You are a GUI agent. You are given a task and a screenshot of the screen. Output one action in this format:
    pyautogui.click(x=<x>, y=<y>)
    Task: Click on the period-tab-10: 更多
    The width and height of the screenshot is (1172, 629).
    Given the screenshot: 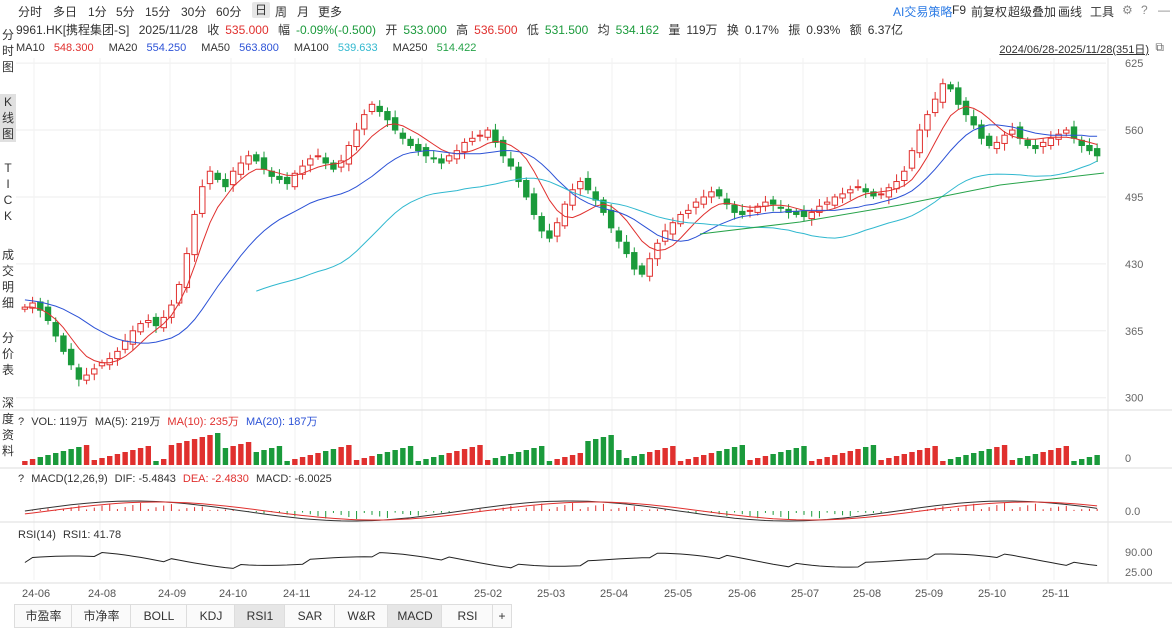 What is the action you would take?
    pyautogui.click(x=330, y=12)
    